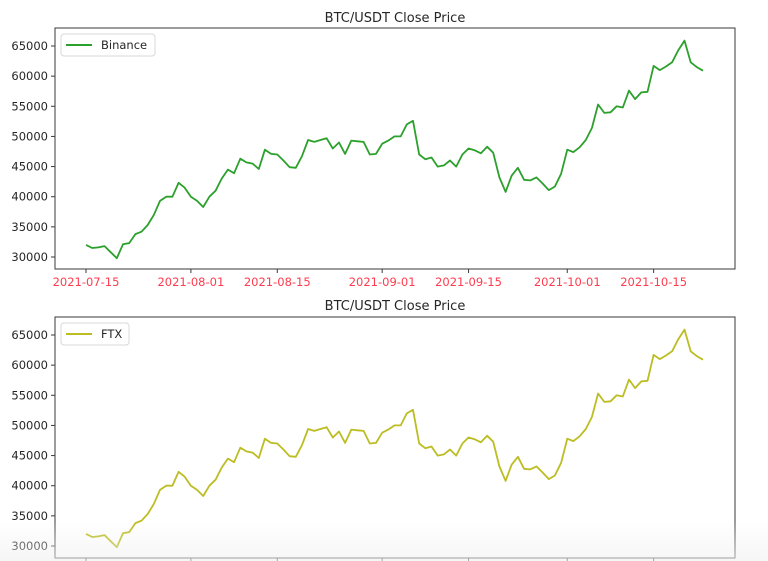  Describe the element at coordinates (653, 282) in the screenshot. I see `x-tick-label: 2021-10-15` at that location.